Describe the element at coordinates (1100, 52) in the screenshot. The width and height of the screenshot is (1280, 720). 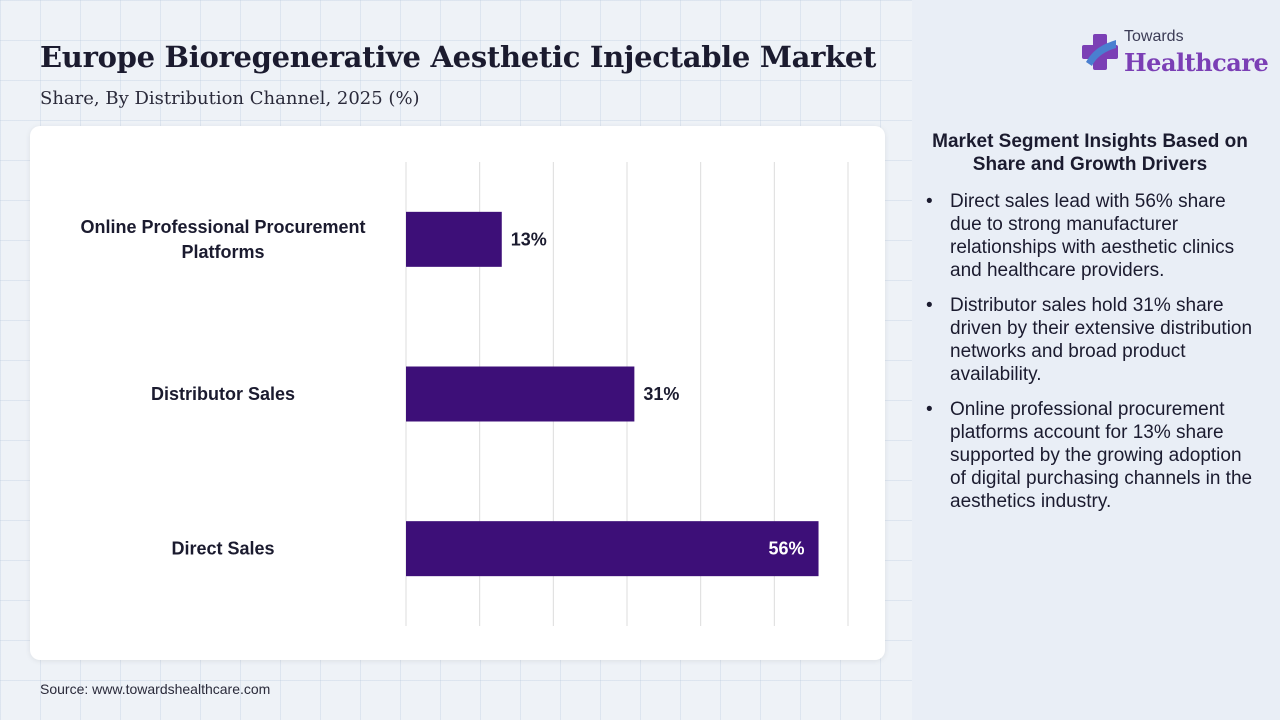
I see `medical-cross-icon` at that location.